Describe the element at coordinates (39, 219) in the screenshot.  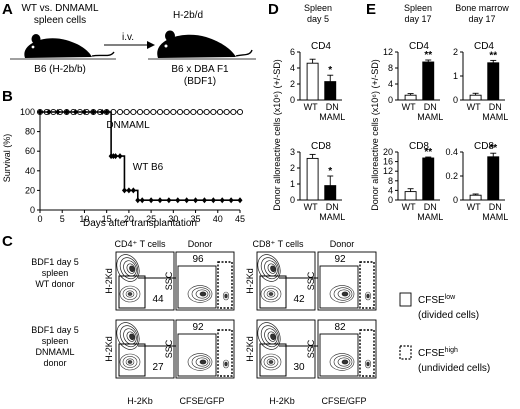
I see `survival-x-tick-label: 0` at that location.